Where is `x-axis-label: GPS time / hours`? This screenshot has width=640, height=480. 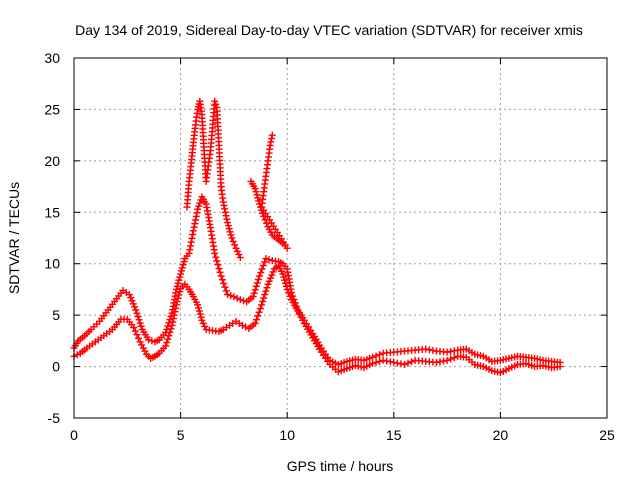
x-axis-label: GPS time / hours is located at coordinates (340, 466).